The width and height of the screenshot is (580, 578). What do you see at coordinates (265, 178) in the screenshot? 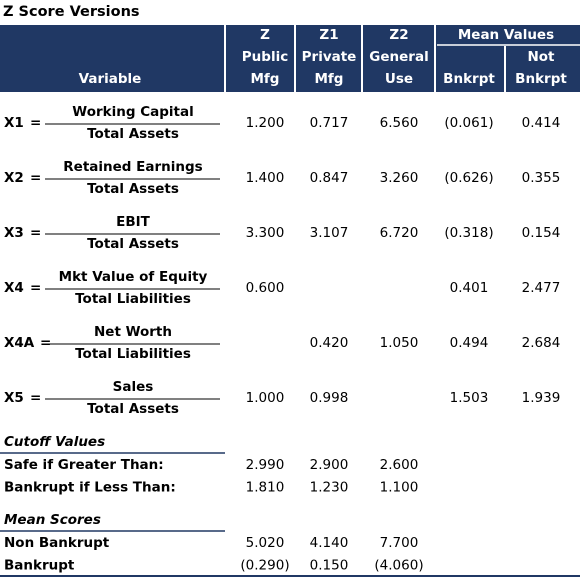
I see `cell-value: 1.400` at bounding box center [265, 178].